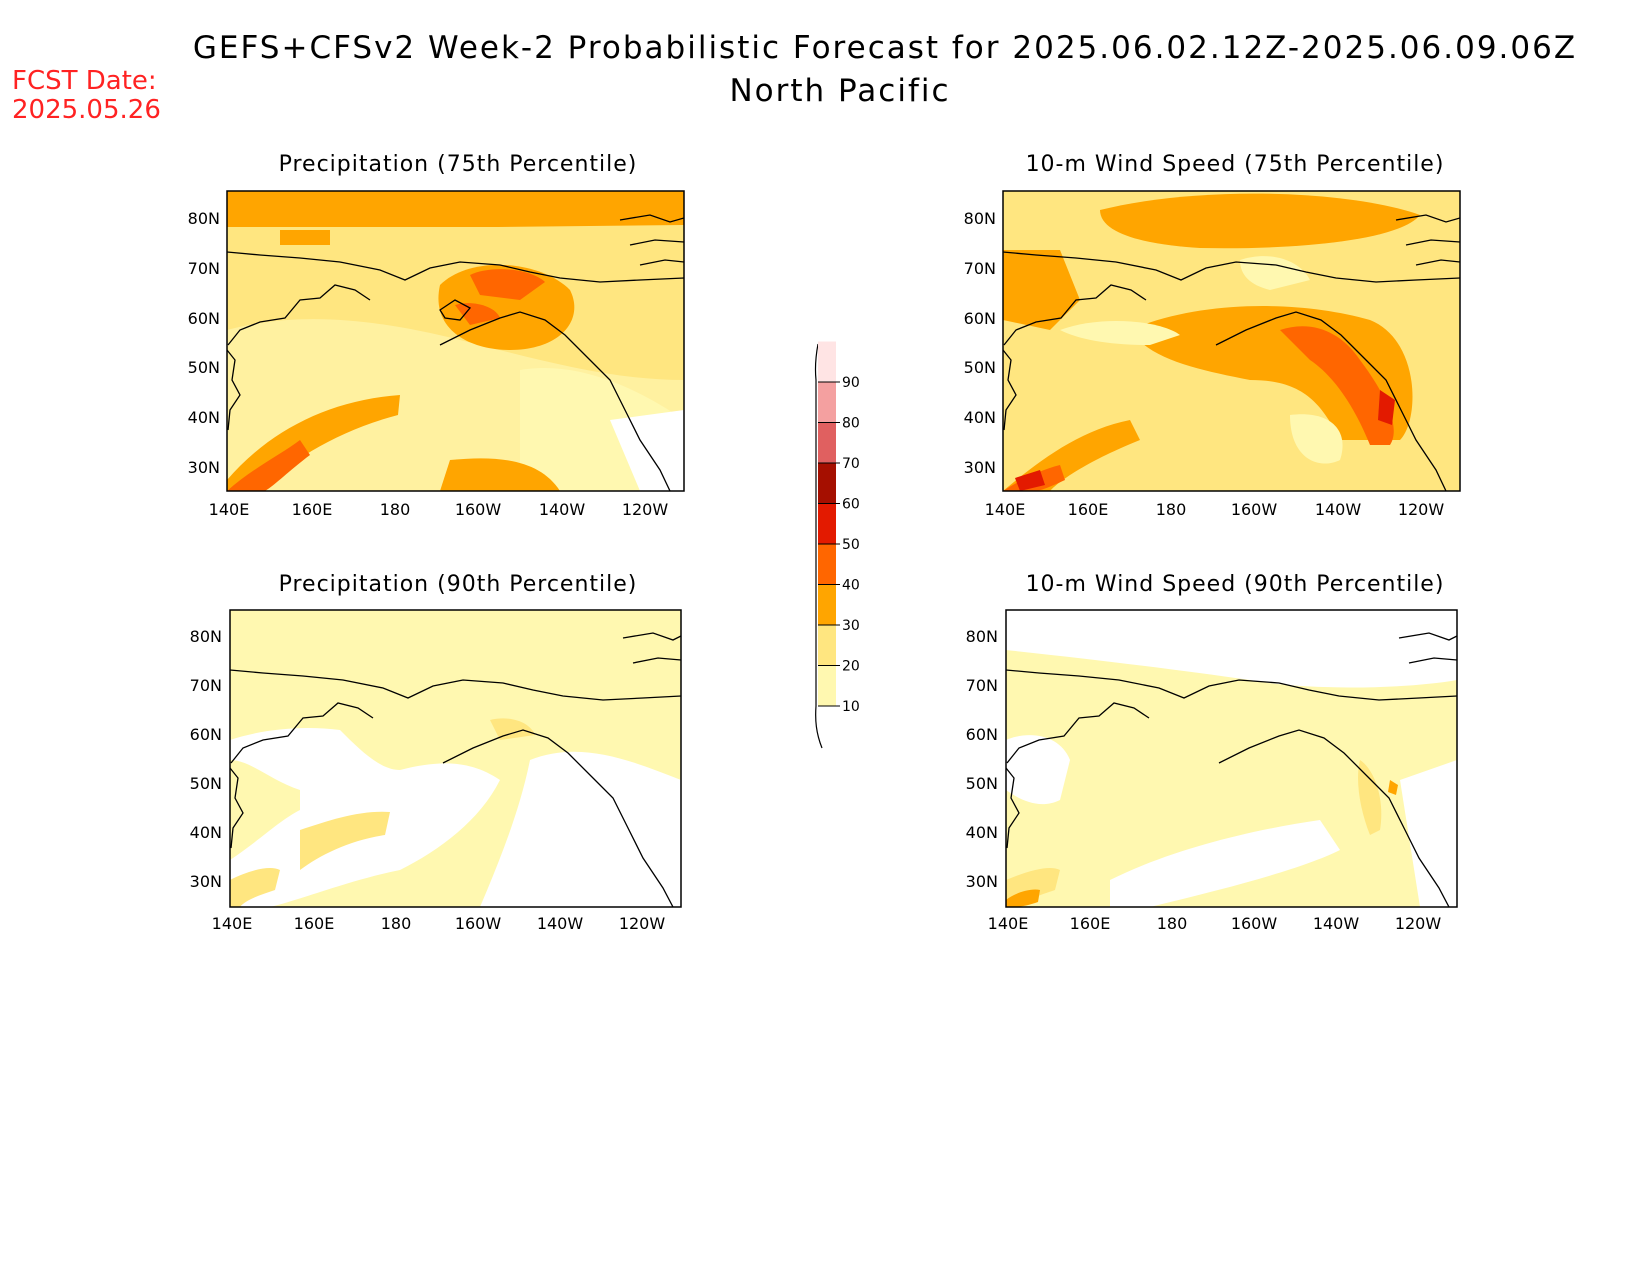 The width and height of the screenshot is (1650, 1275). What do you see at coordinates (1030, 480) in the screenshot?
I see `field-jet-max` at bounding box center [1030, 480].